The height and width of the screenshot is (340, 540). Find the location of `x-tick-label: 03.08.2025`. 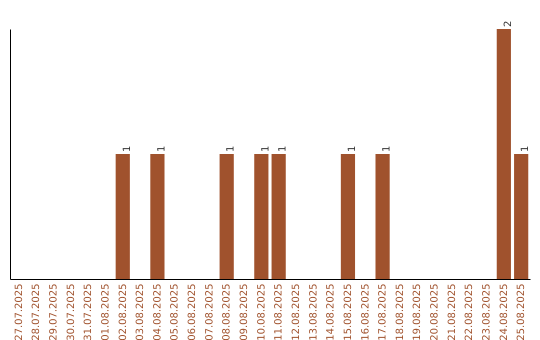

x-tick-label: 03.08.2025 is located at coordinates (140, 312).